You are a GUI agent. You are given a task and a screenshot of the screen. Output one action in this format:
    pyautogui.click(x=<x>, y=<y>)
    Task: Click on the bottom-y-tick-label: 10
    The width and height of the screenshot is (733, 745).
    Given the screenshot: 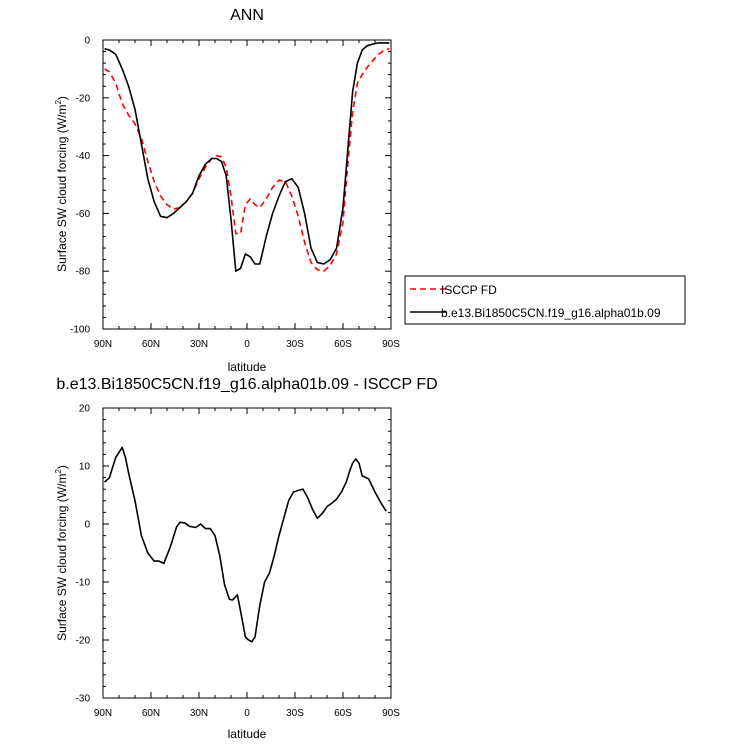 What is the action you would take?
    pyautogui.click(x=85, y=467)
    